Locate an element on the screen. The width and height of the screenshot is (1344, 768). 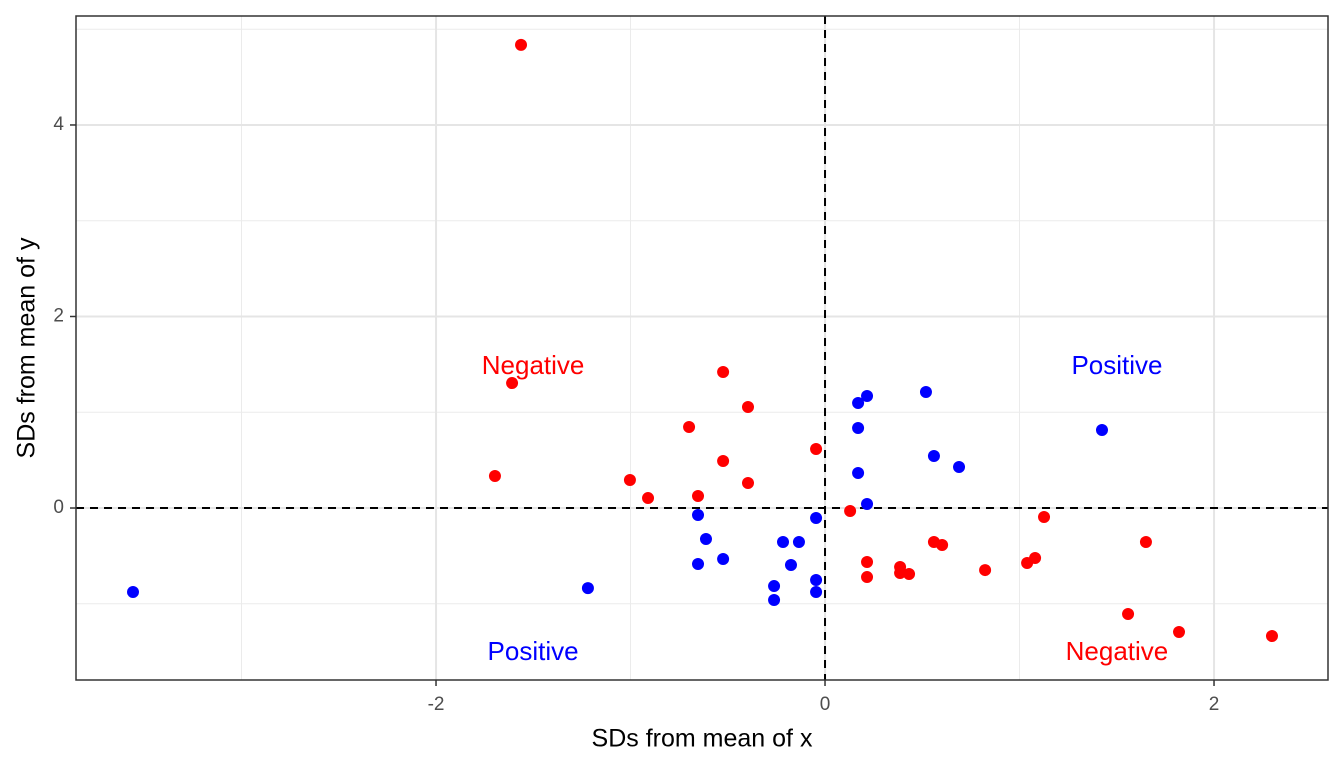
y-tick-label: 4 is located at coordinates (58, 124).